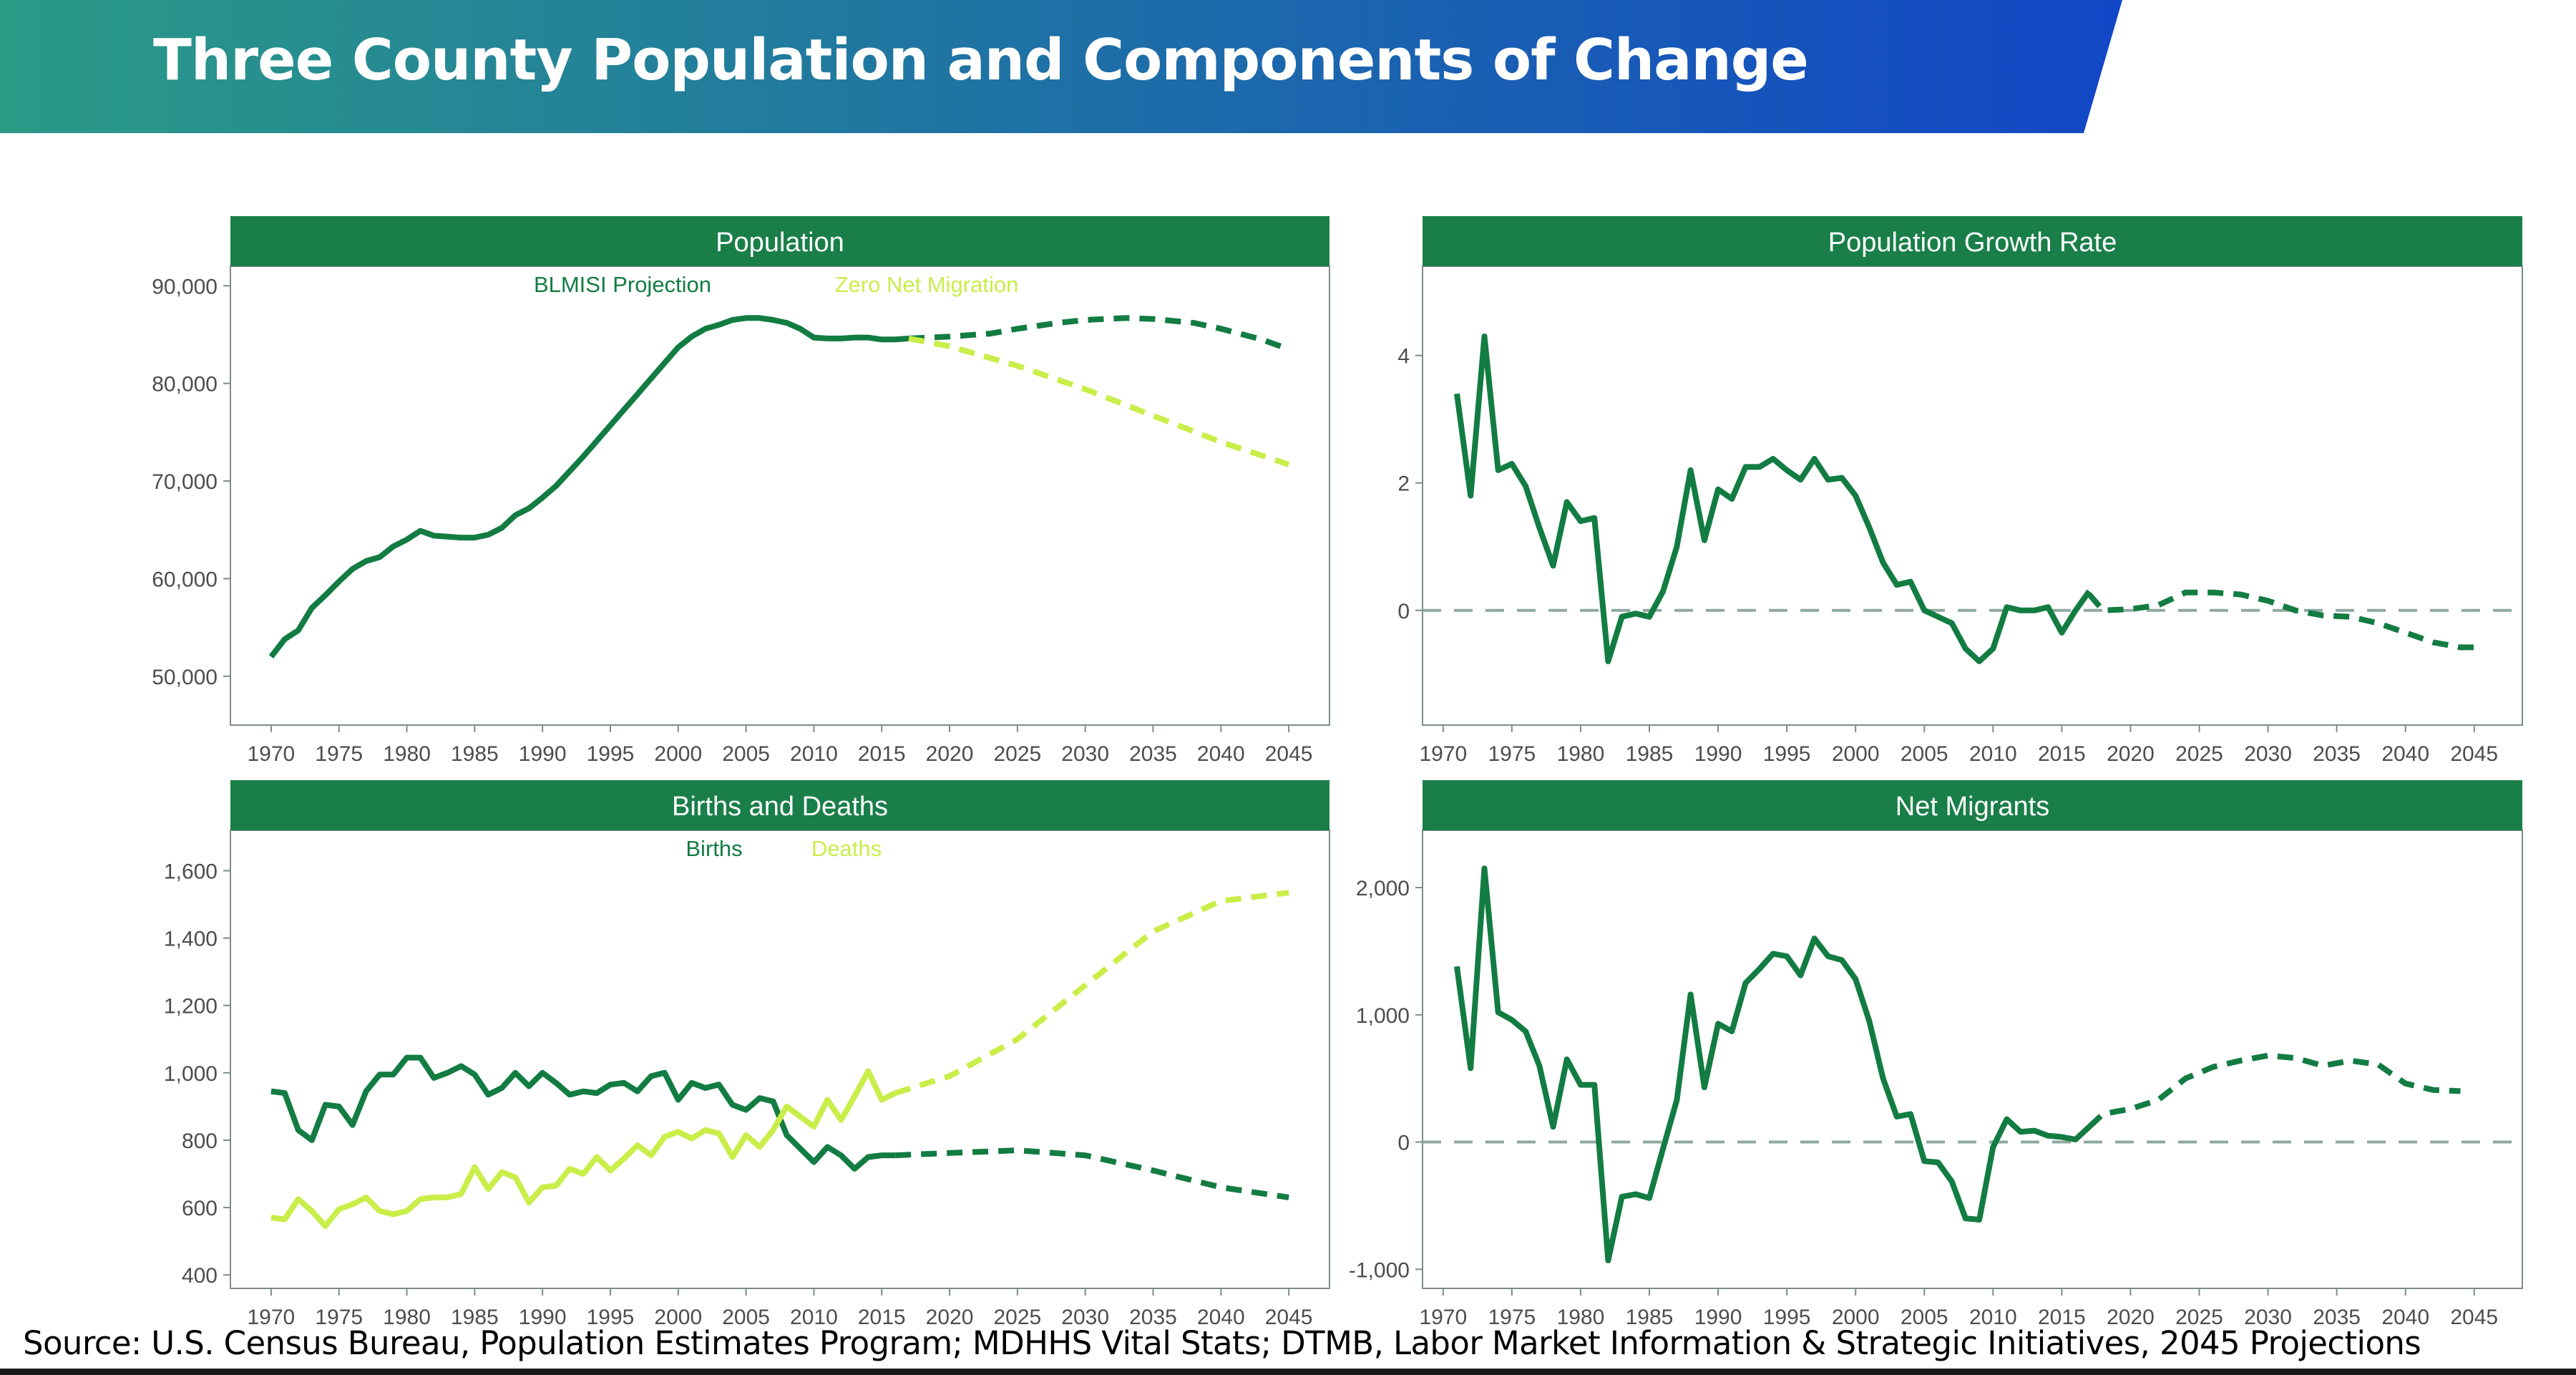 Image resolution: width=2576 pixels, height=1375 pixels. Describe the element at coordinates (2062, 754) in the screenshot. I see `population-growth-rate-x-tick-label-2015: 2015` at that location.